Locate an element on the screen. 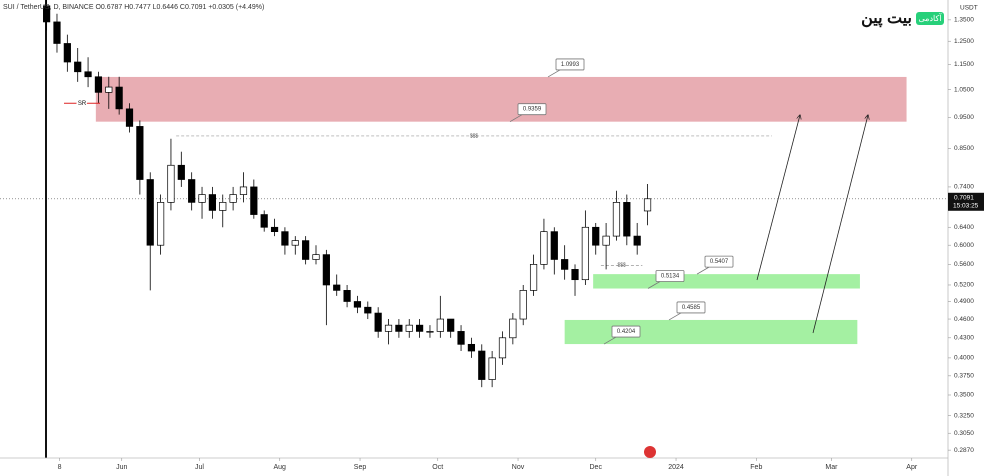  y-tick-label: 0.8500 is located at coordinates (964, 148).